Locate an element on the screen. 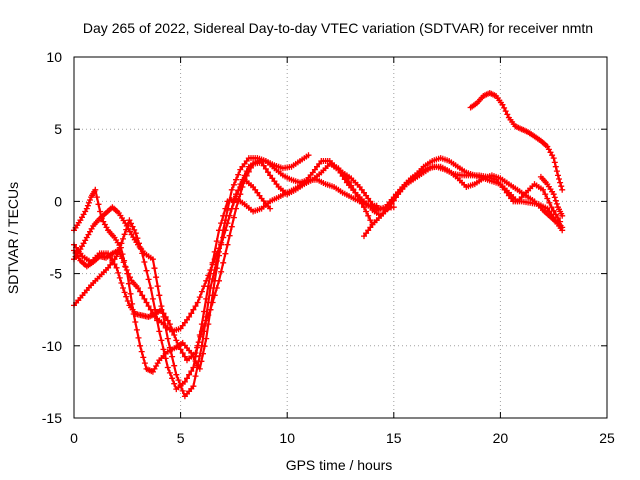  series-line is located at coordinates (172, 288).